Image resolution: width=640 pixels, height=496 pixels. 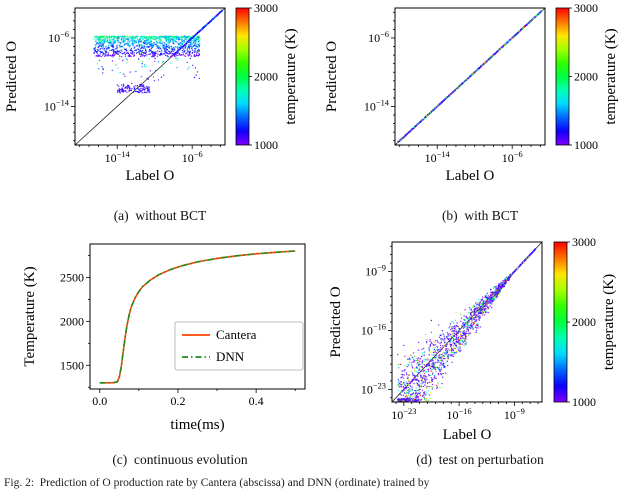 I want to click on subcaption-c: (c) continuous evolution, so click(x=180, y=459).